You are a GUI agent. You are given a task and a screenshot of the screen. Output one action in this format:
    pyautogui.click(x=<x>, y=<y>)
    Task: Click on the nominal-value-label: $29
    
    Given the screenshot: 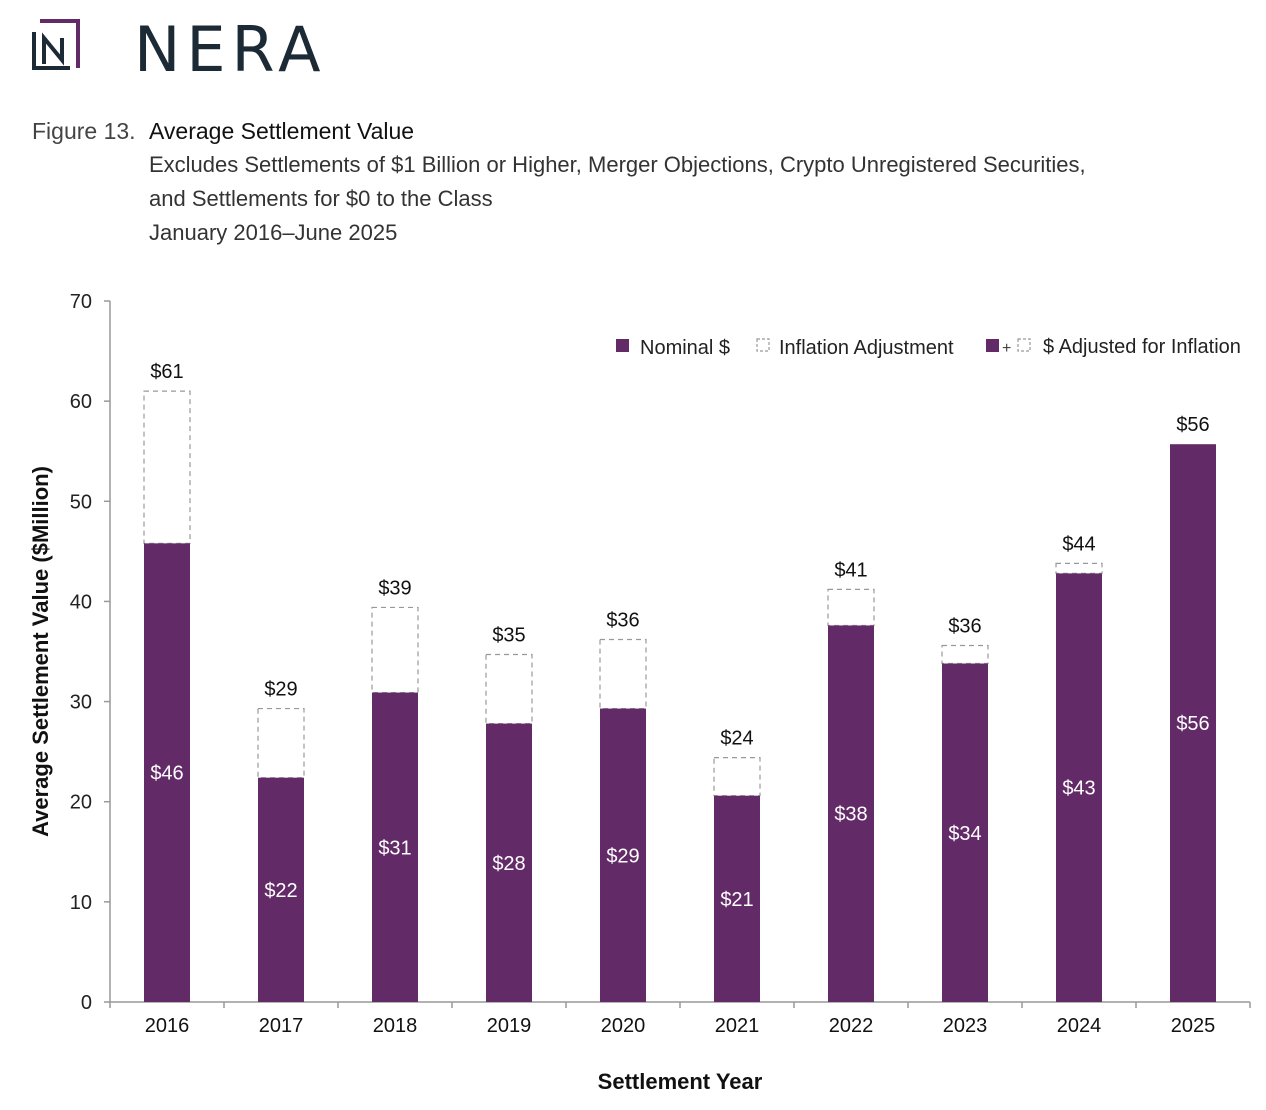 What is the action you would take?
    pyautogui.click(x=622, y=856)
    